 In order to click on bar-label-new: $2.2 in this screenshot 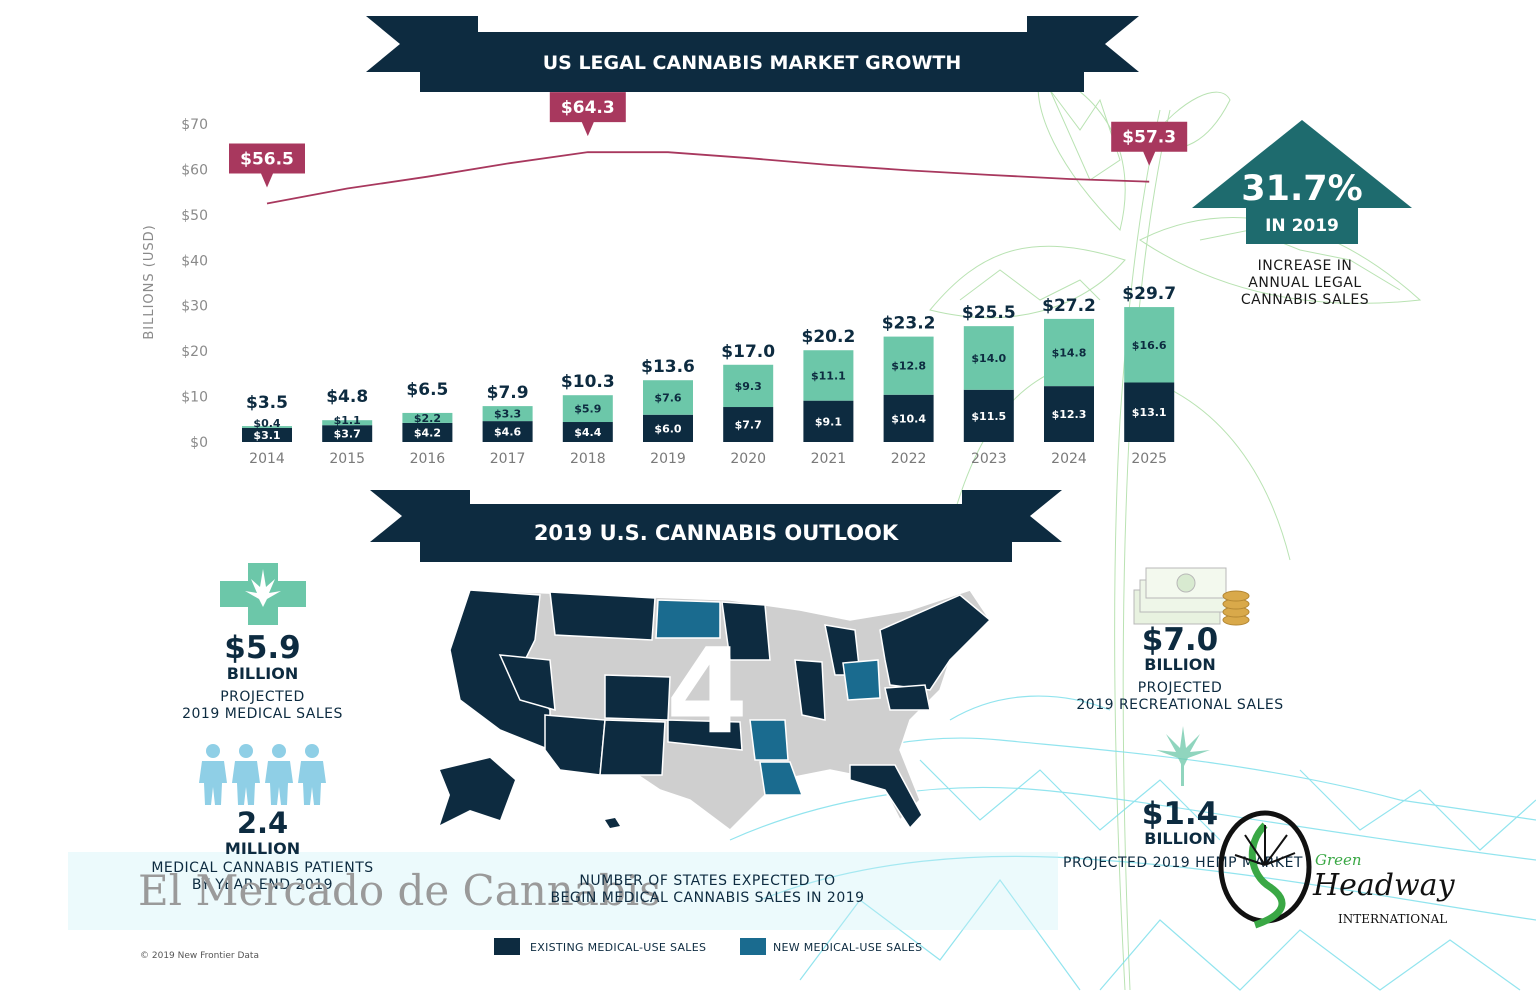, I will do `click(427, 418)`.